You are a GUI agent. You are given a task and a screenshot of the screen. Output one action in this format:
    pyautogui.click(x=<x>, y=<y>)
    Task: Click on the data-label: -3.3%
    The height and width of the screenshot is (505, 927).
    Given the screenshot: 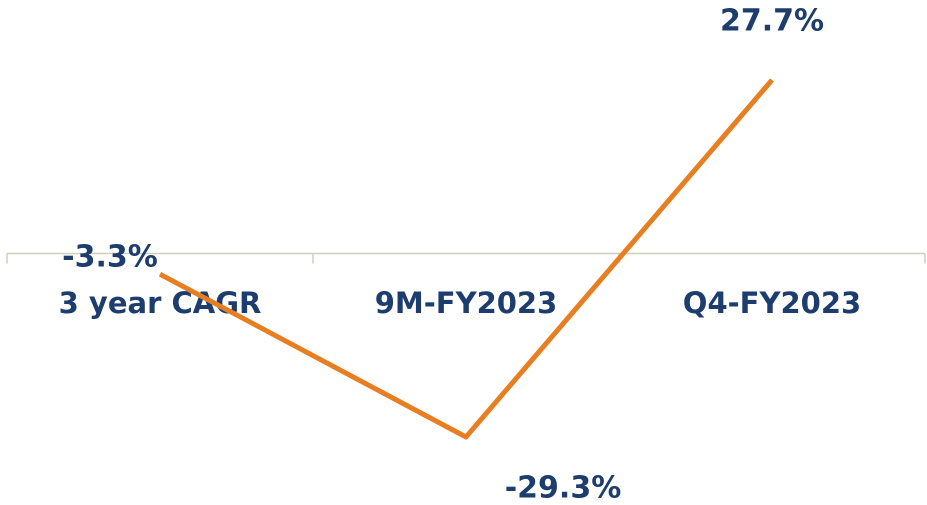 What is the action you would take?
    pyautogui.click(x=110, y=257)
    